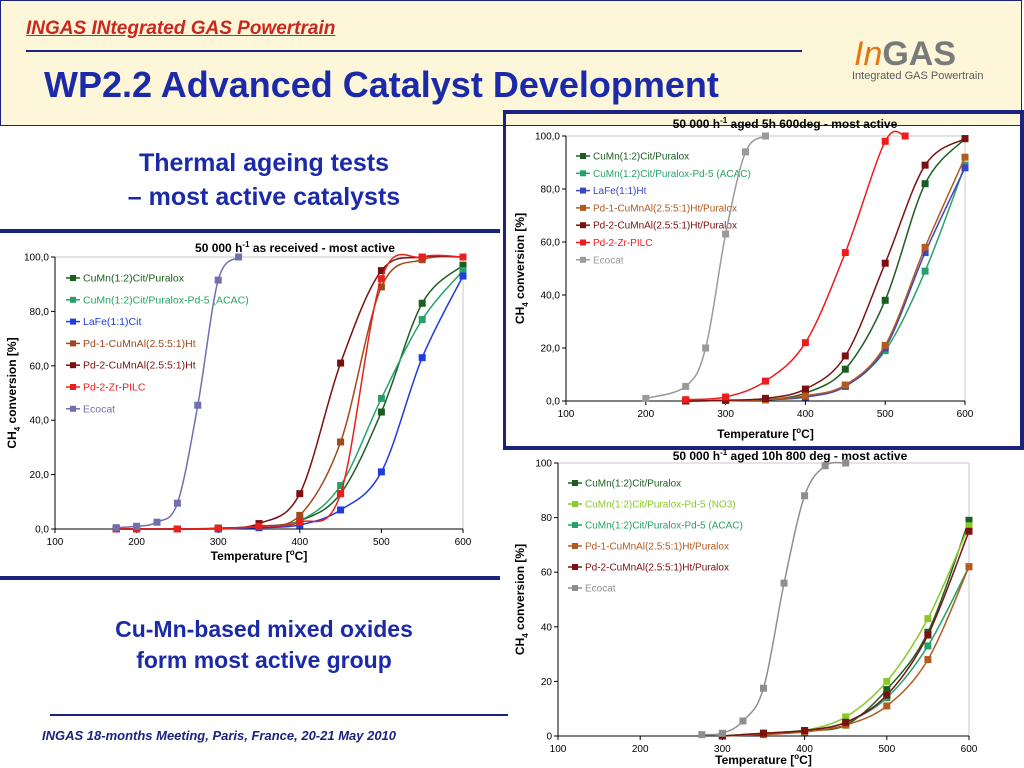  I want to click on y-tick-label: 20, so click(547, 682).